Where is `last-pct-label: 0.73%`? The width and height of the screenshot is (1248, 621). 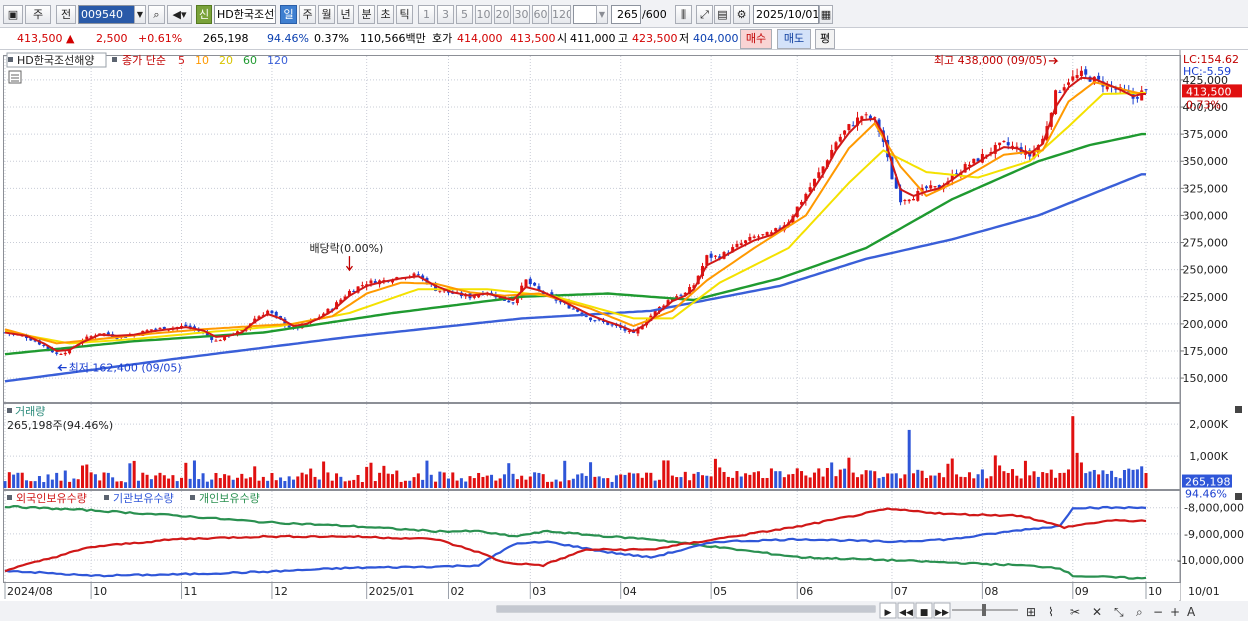
last-pct-label: 0.73% is located at coordinates (1203, 104).